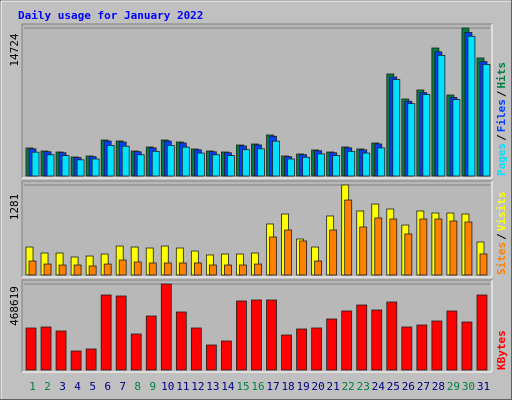 The image size is (512, 400). Describe the element at coordinates (501, 212) in the screenshot. I see `legend-entry: Visits` at that location.